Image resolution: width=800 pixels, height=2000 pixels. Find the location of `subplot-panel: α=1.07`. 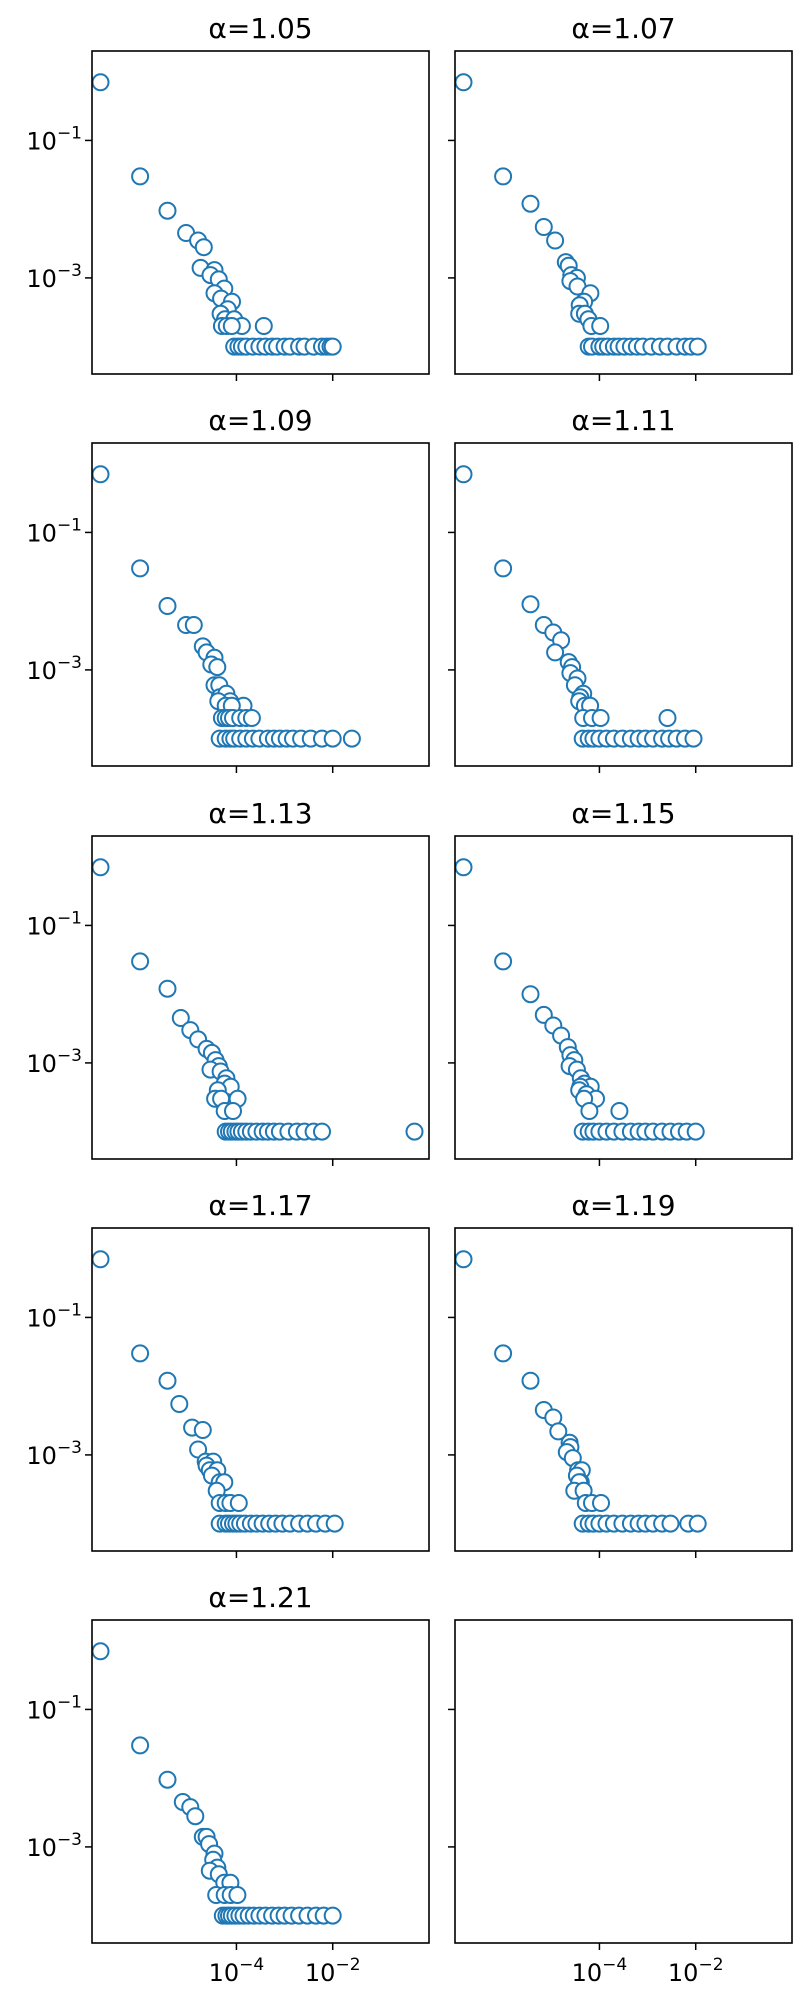

subplot-panel: α=1.07 is located at coordinates (620, 196).